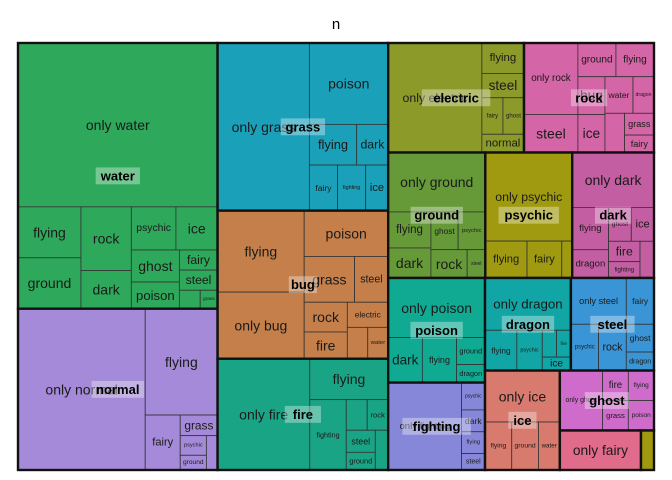  Describe the element at coordinates (381, 450) in the screenshot. I see `tile-fire-normal` at that location.